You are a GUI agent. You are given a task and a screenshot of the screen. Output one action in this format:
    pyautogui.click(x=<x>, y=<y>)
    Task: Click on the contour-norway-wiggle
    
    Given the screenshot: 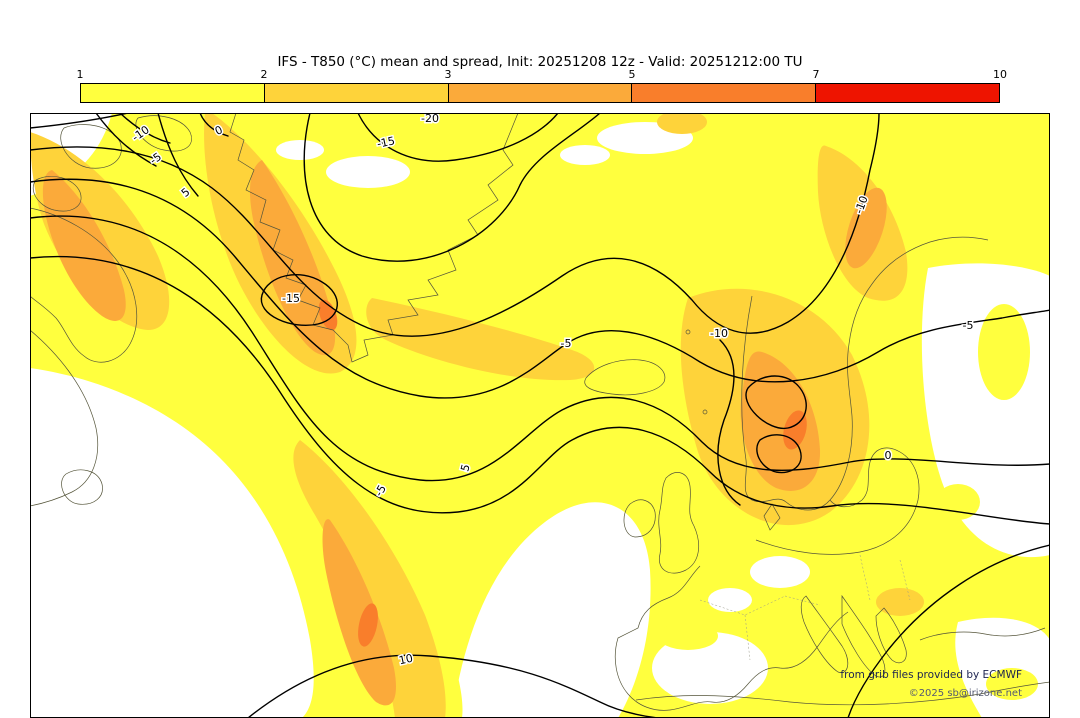 What is the action you would take?
    pyautogui.click(x=729, y=422)
    